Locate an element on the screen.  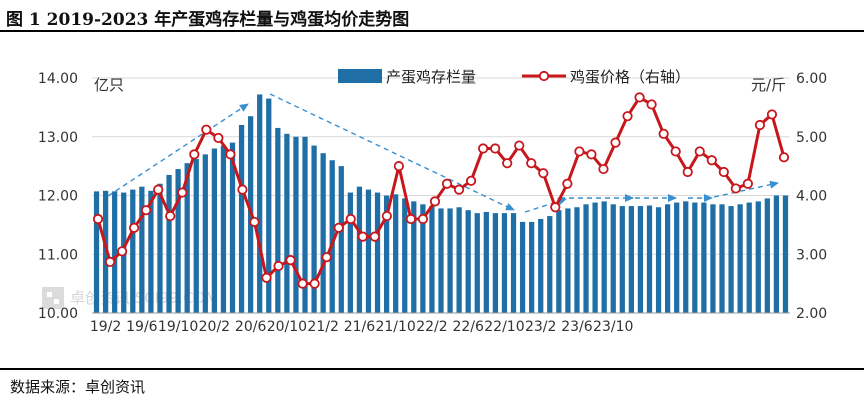
x-tick-label: 21/2 is located at coordinates (322, 327).